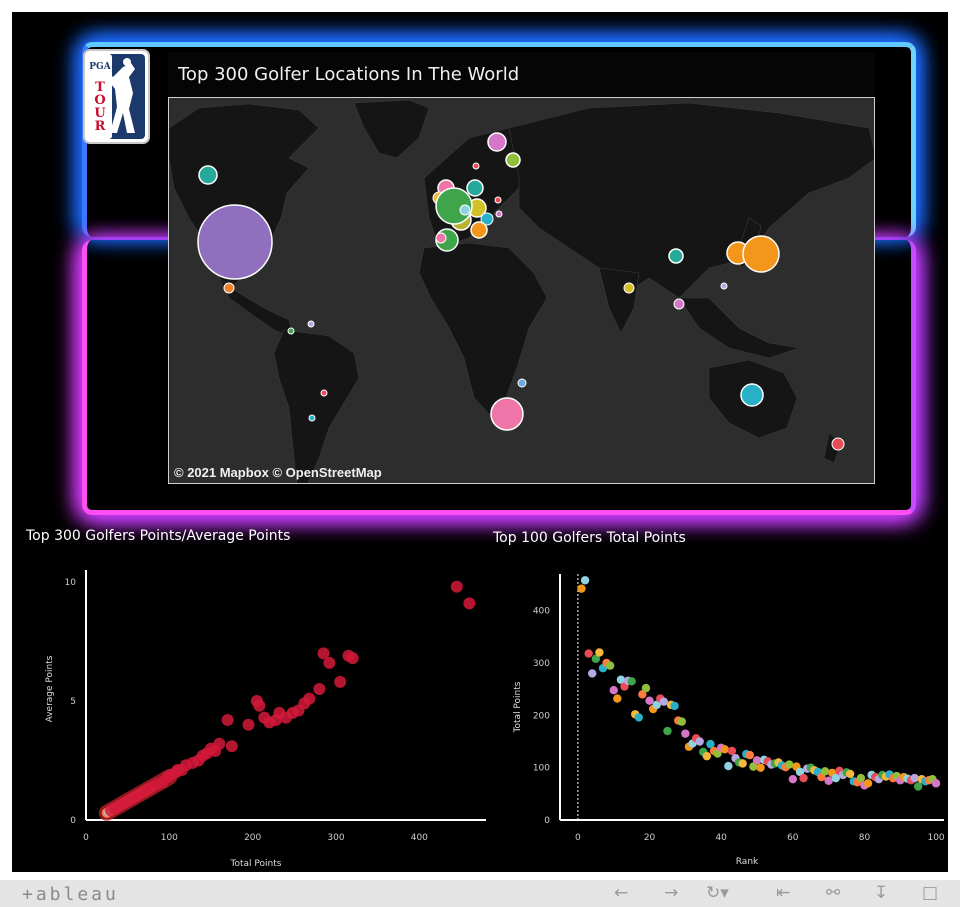 The width and height of the screenshot is (960, 907). Describe the element at coordinates (717, 893) in the screenshot. I see `redo-icon: ↻▾` at that location.